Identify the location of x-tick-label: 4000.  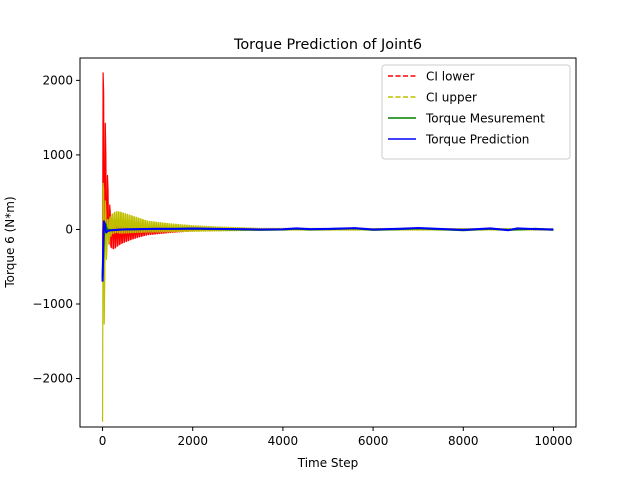
(283, 441).